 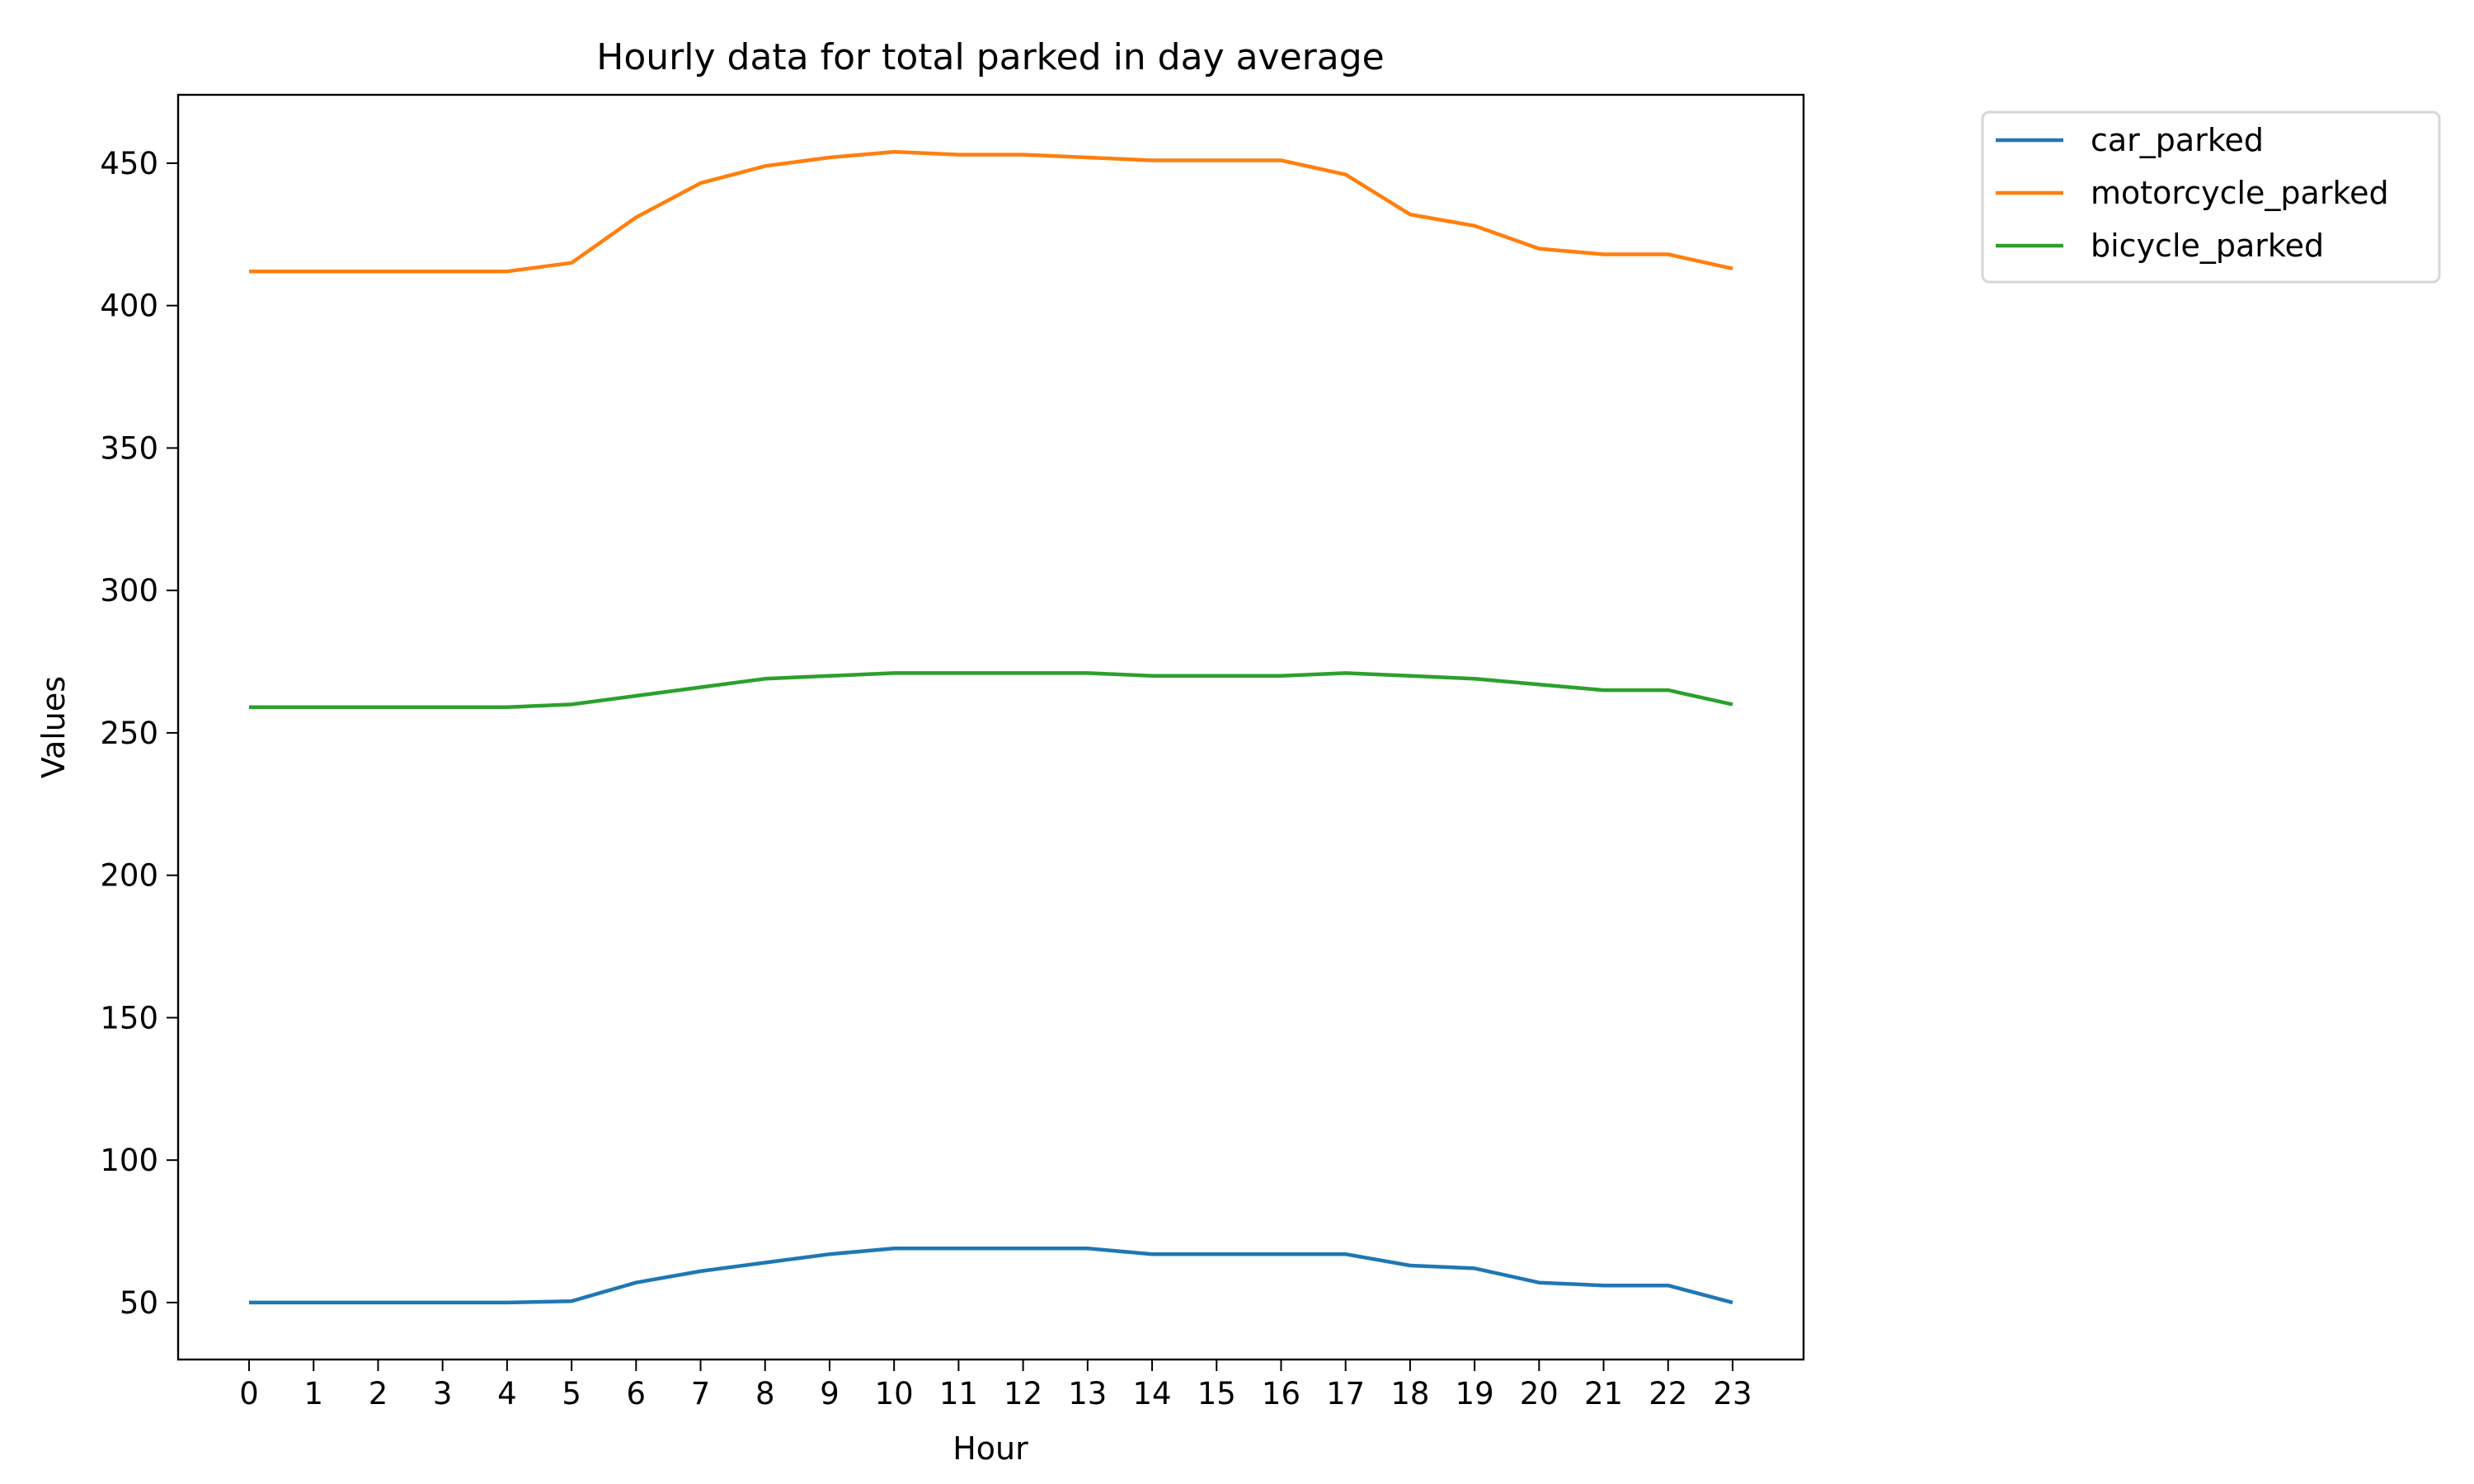 What do you see at coordinates (507, 1393) in the screenshot?
I see `x-tick-label: 4` at bounding box center [507, 1393].